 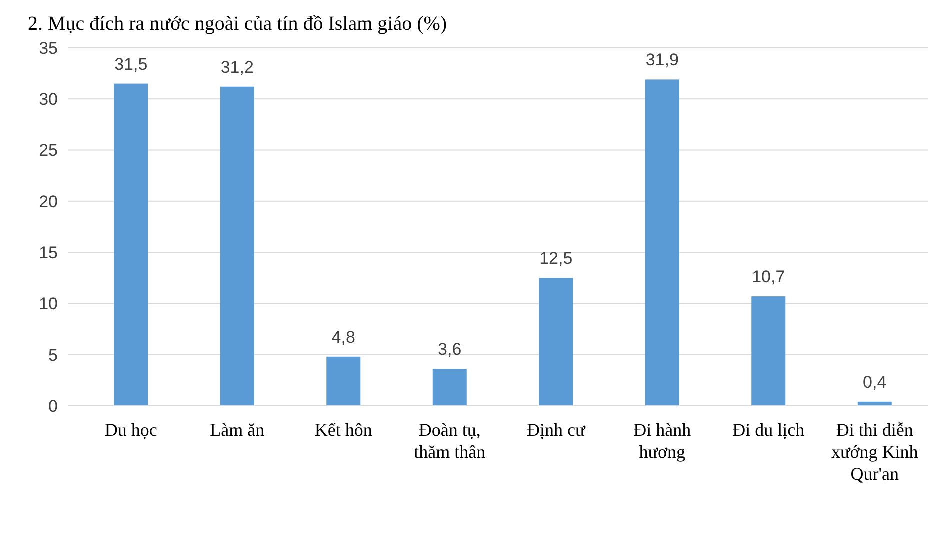 What do you see at coordinates (48, 100) in the screenshot?
I see `y-tick-label: 30` at bounding box center [48, 100].